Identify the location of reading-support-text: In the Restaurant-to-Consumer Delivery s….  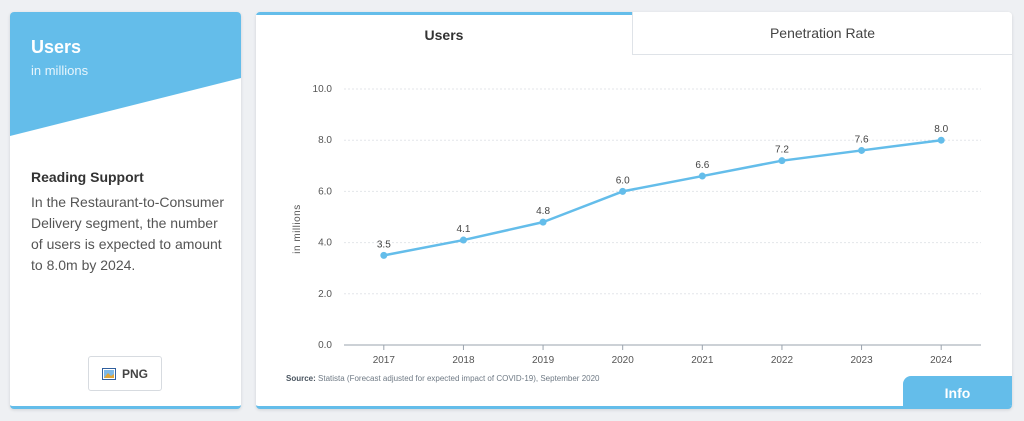
(127, 233).